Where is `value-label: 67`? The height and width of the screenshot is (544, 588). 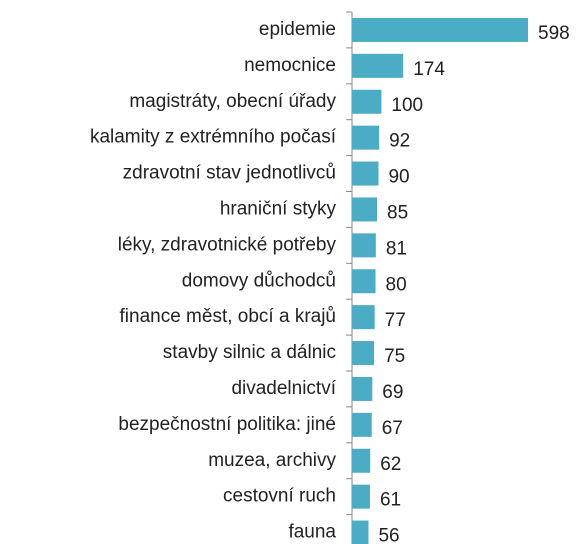
value-label: 67 is located at coordinates (392, 428).